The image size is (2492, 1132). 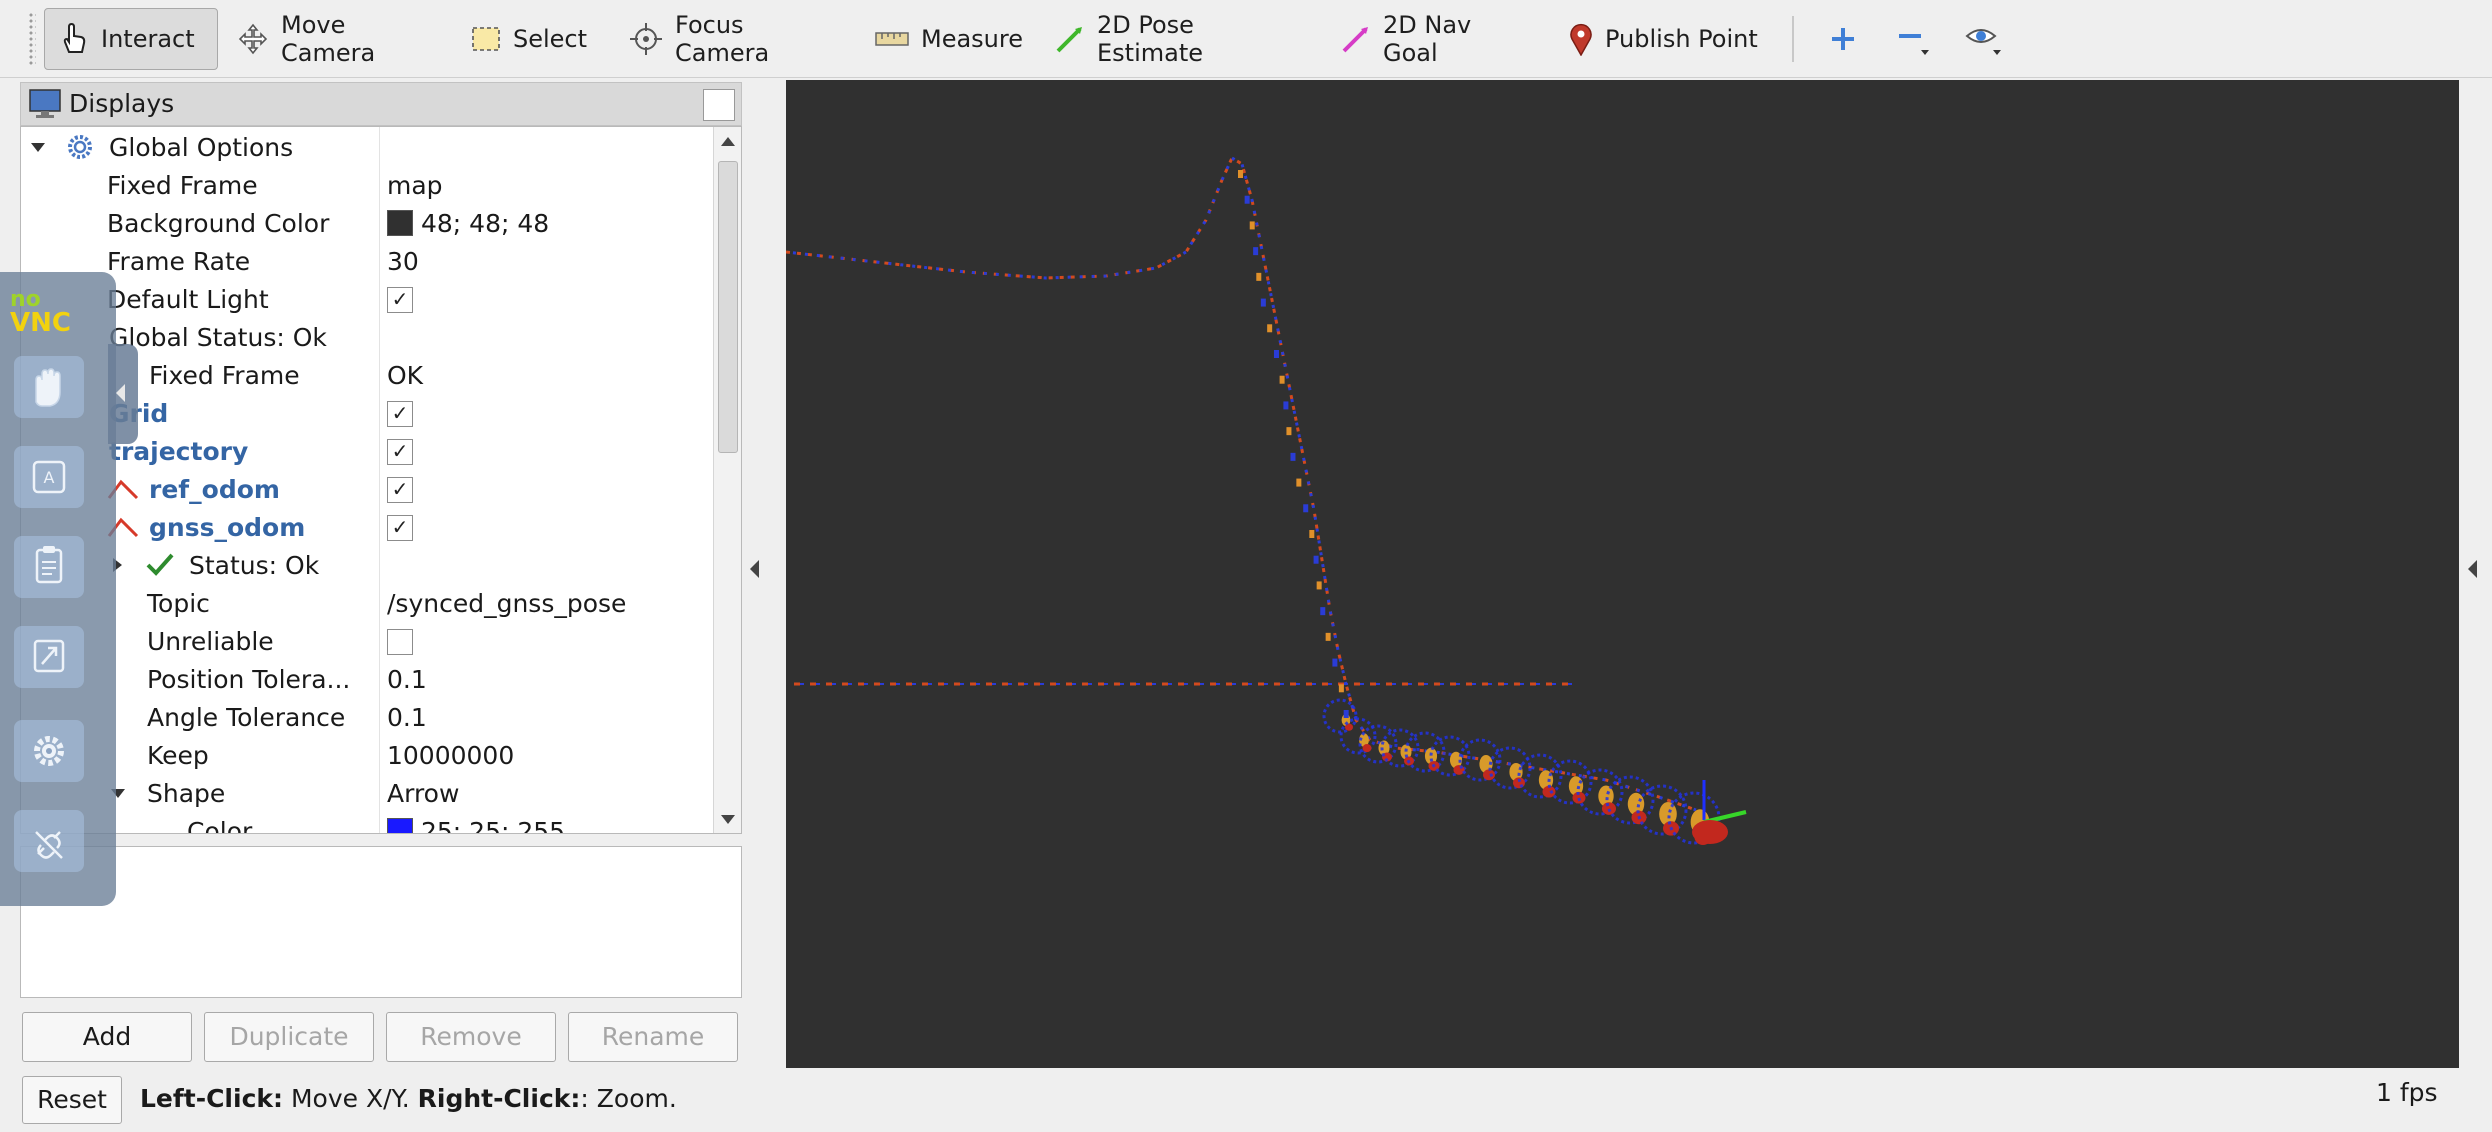 What do you see at coordinates (400, 300) in the screenshot?
I see `default-light-checkbox: ✓` at bounding box center [400, 300].